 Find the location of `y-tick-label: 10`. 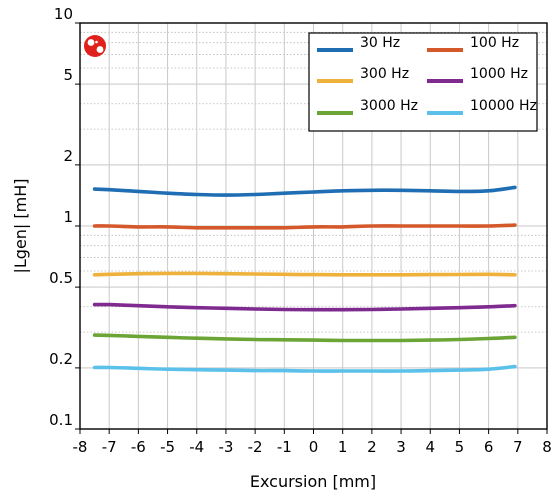

y-tick-label: 10 is located at coordinates (63, 14).